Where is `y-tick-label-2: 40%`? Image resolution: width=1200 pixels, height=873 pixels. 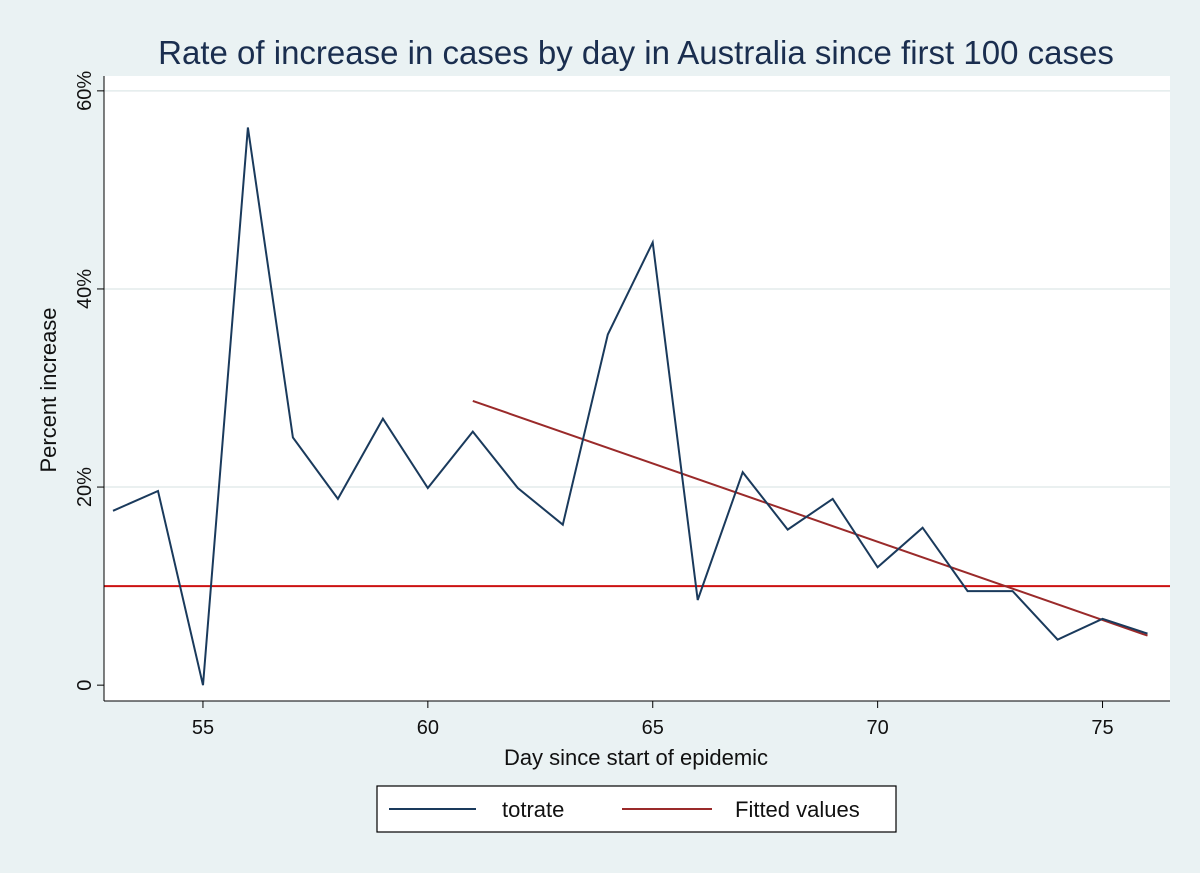
y-tick-label-2: 40% is located at coordinates (85, 289).